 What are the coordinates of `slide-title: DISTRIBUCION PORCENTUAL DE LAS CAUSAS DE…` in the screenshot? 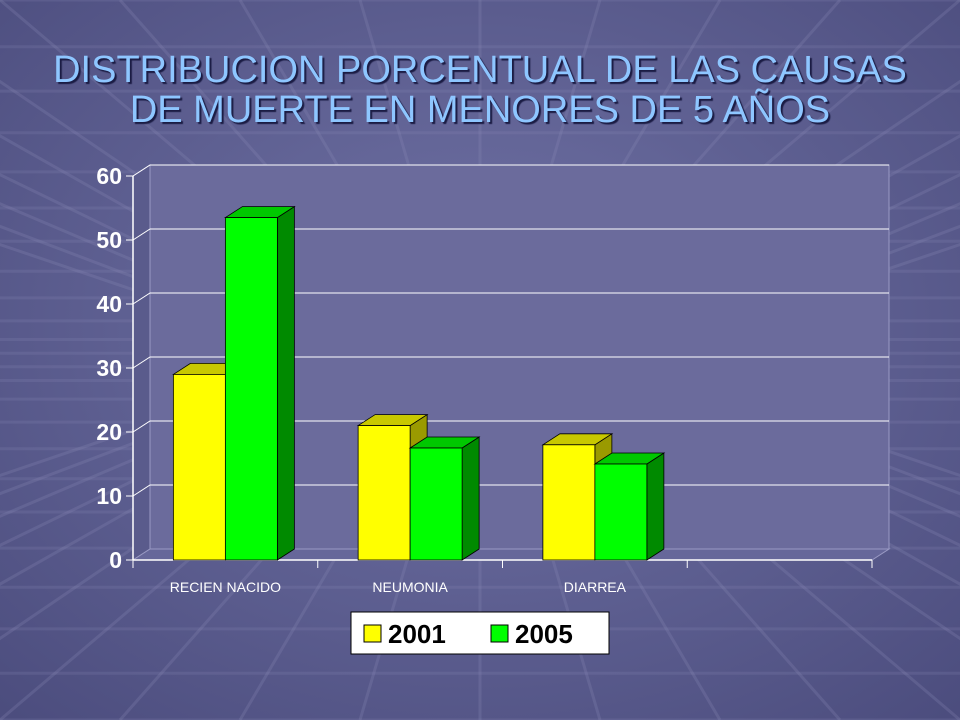 It's located at (480, 90).